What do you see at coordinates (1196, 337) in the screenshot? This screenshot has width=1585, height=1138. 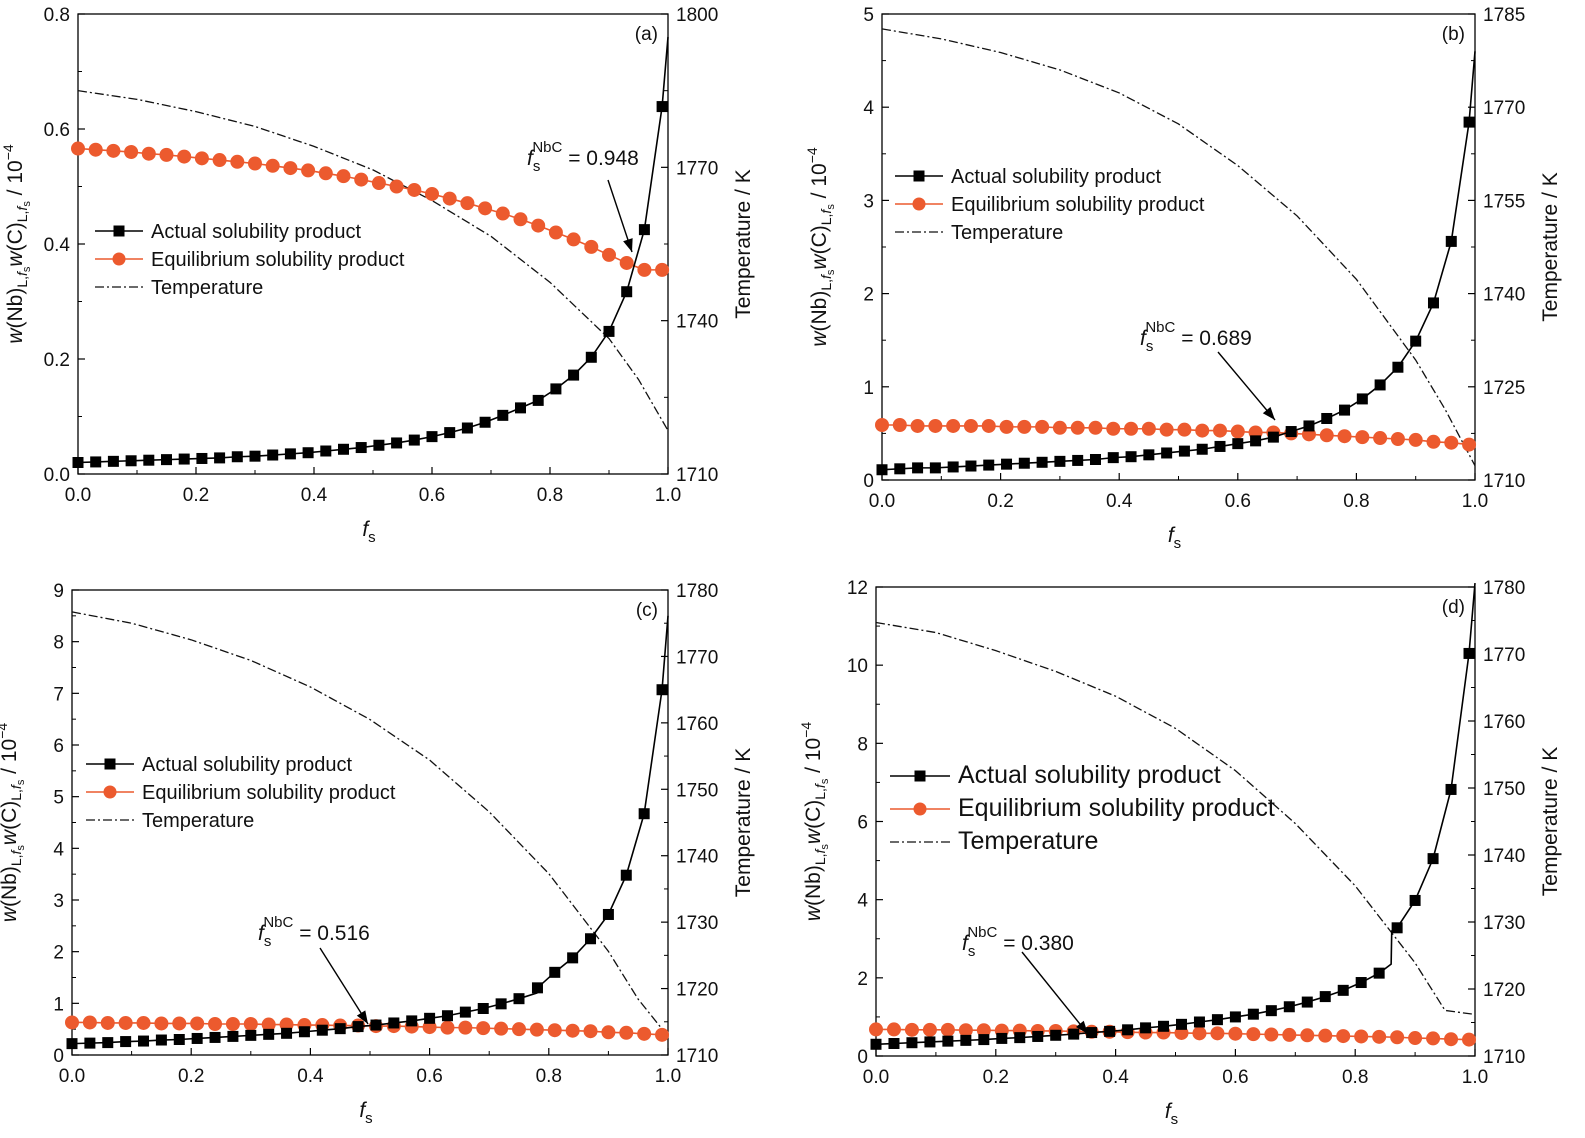 I see `annotation-text: fsNbC = 0.689` at bounding box center [1196, 337].